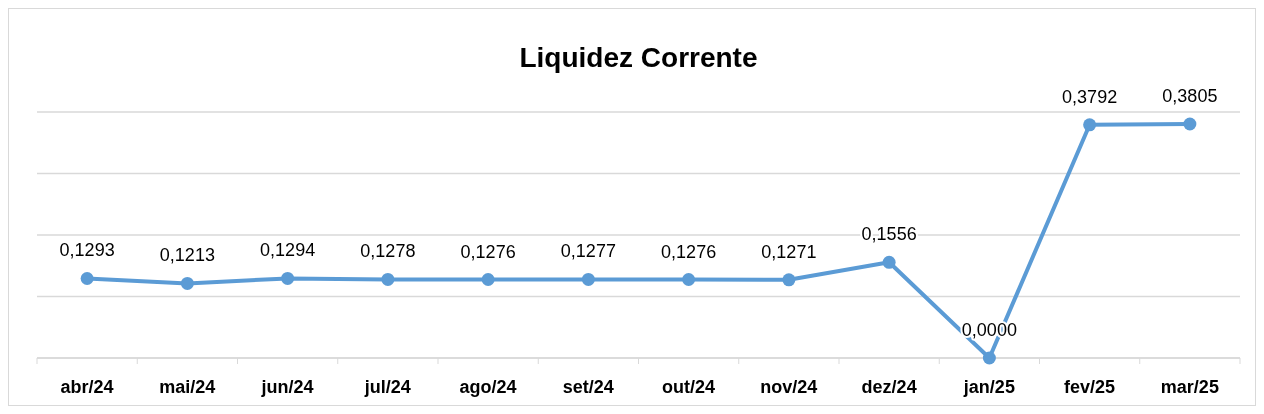 The image size is (1264, 414). What do you see at coordinates (388, 251) in the screenshot?
I see `data-label: 0,1278` at bounding box center [388, 251].